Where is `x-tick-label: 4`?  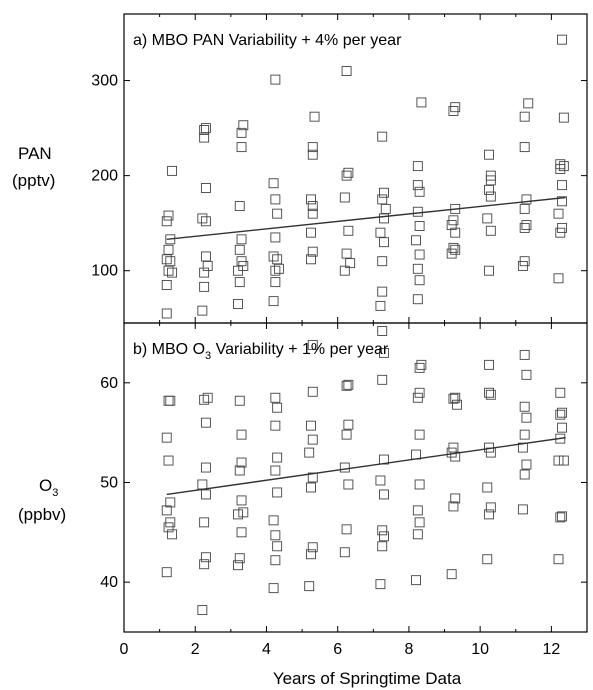
x-tick-label: 4 is located at coordinates (266, 649).